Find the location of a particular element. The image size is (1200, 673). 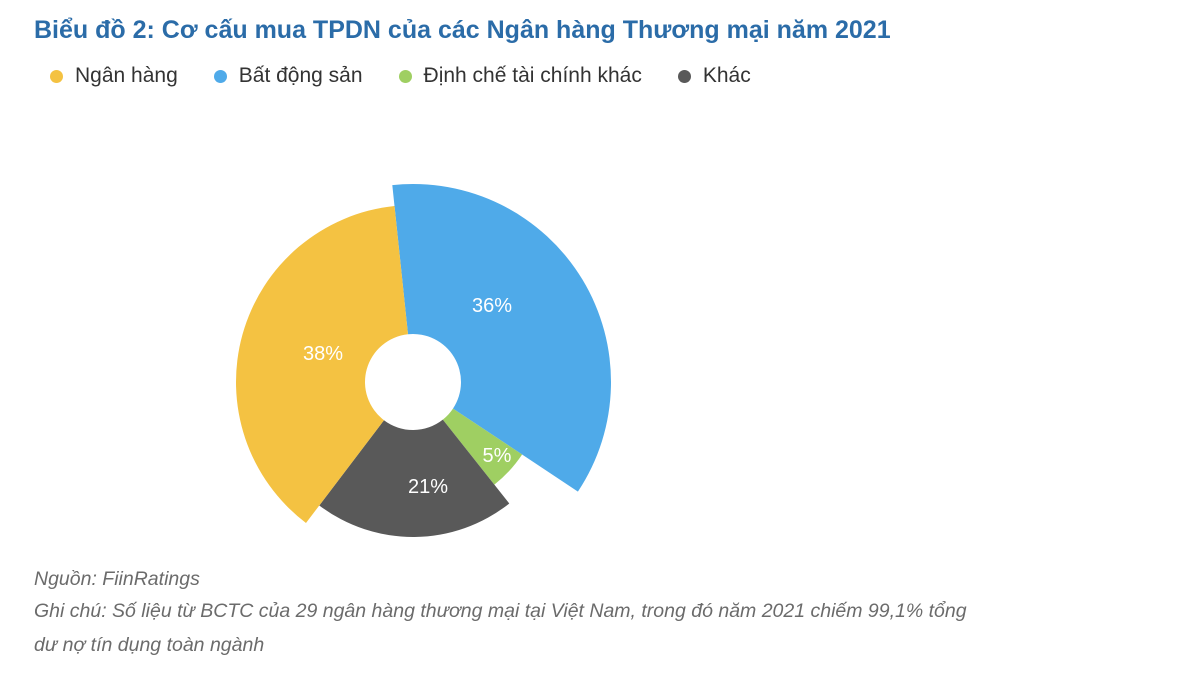

legend-item-dinh-che: Định chế tài chính khác is located at coordinates (520, 76).